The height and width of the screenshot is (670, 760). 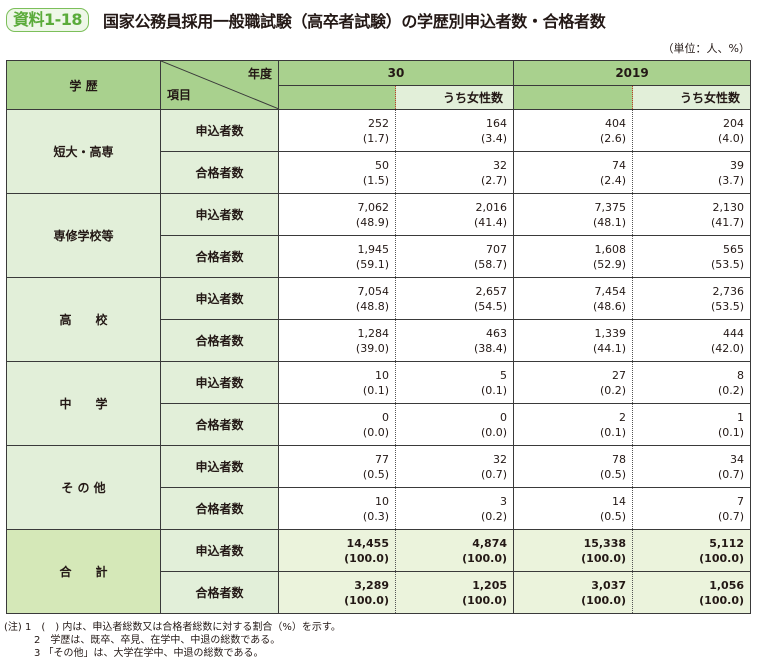 What do you see at coordinates (454, 340) in the screenshot?
I see `value-cell: 463 (38.4)` at bounding box center [454, 340].